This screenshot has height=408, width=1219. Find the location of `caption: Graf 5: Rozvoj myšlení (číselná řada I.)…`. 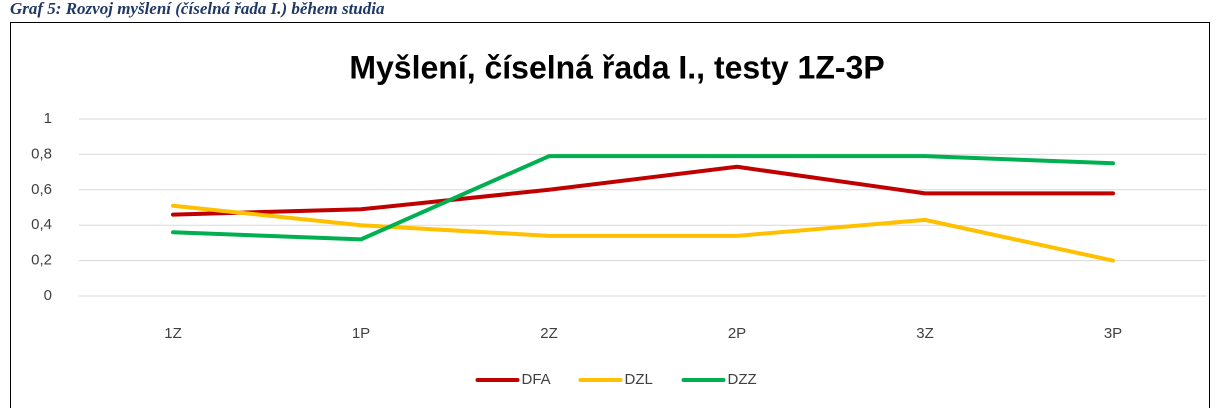

caption: Graf 5: Rozvoj myšlení (číselná řada I.)… is located at coordinates (197, 9).